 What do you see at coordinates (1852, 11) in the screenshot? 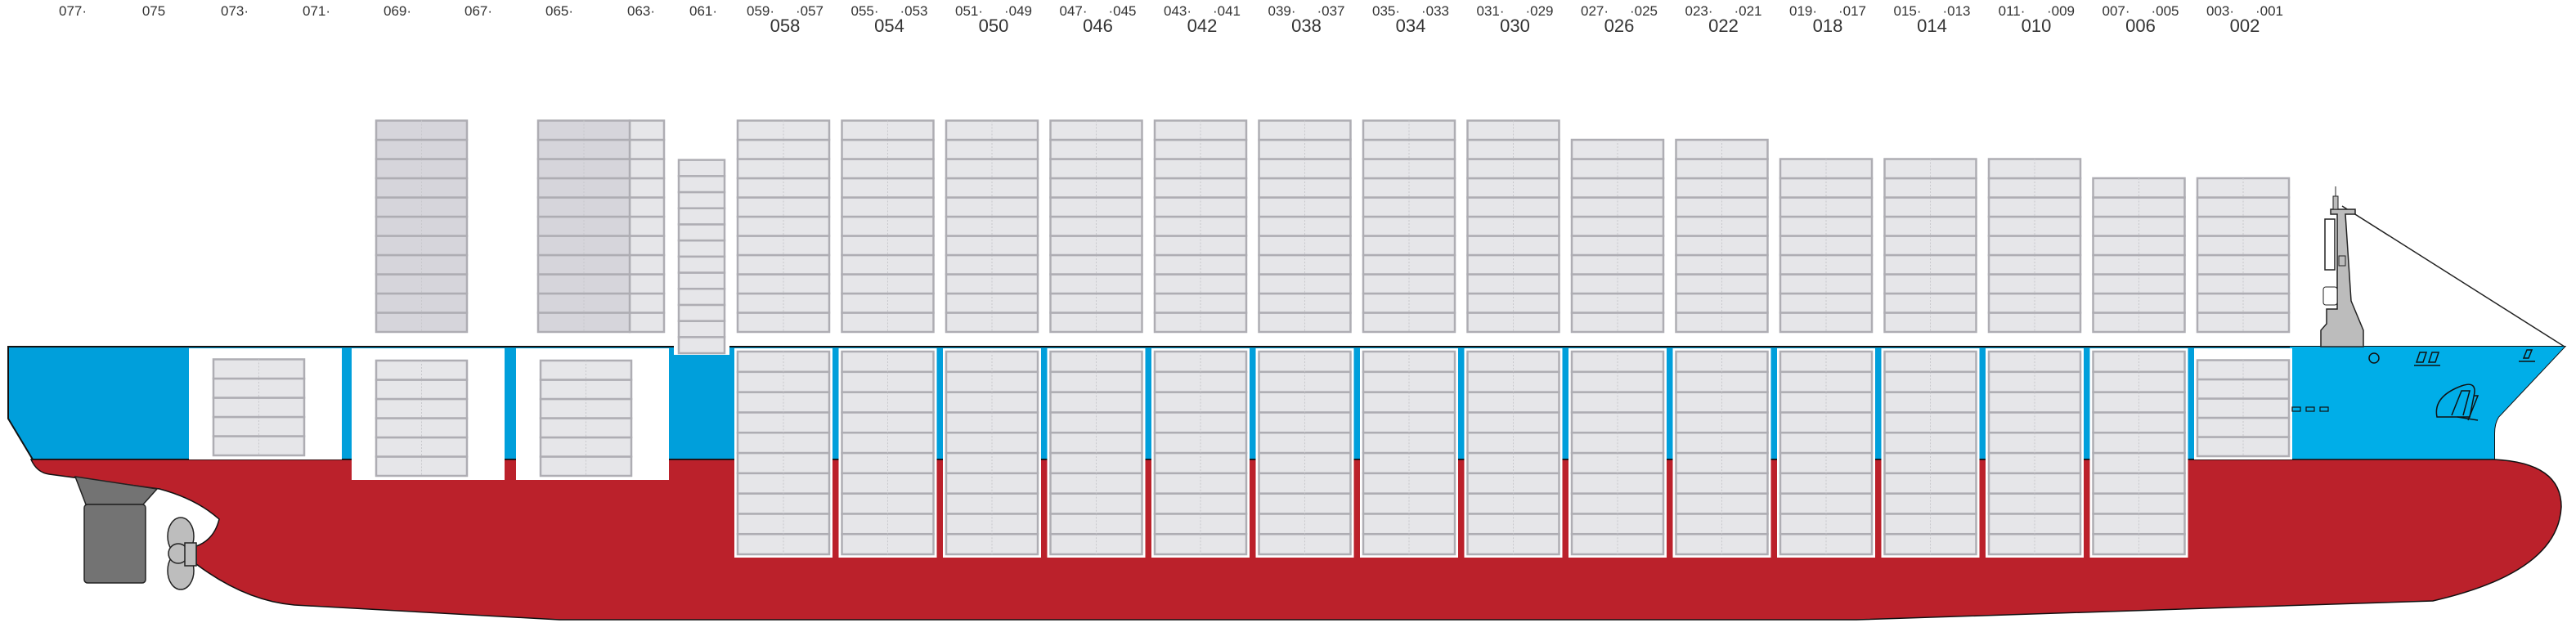
I see `bay-label-odd: ·017` at bounding box center [1852, 11].